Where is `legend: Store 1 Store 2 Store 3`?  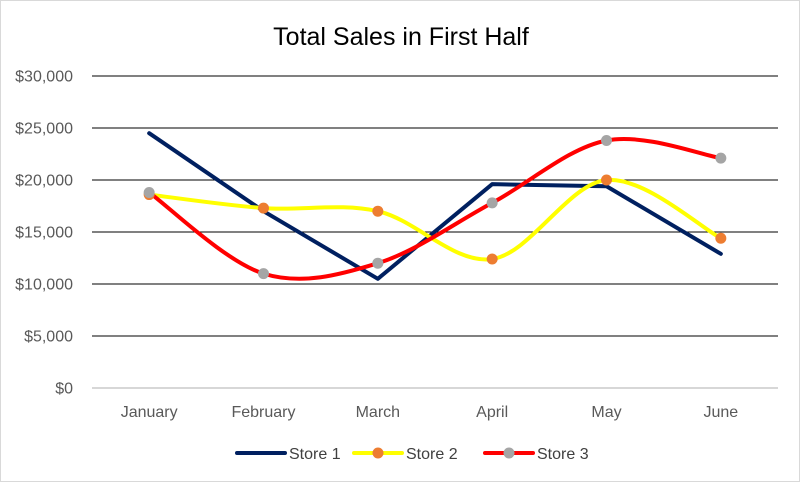 legend: Store 1 Store 2 Store 3 is located at coordinates (412, 454).